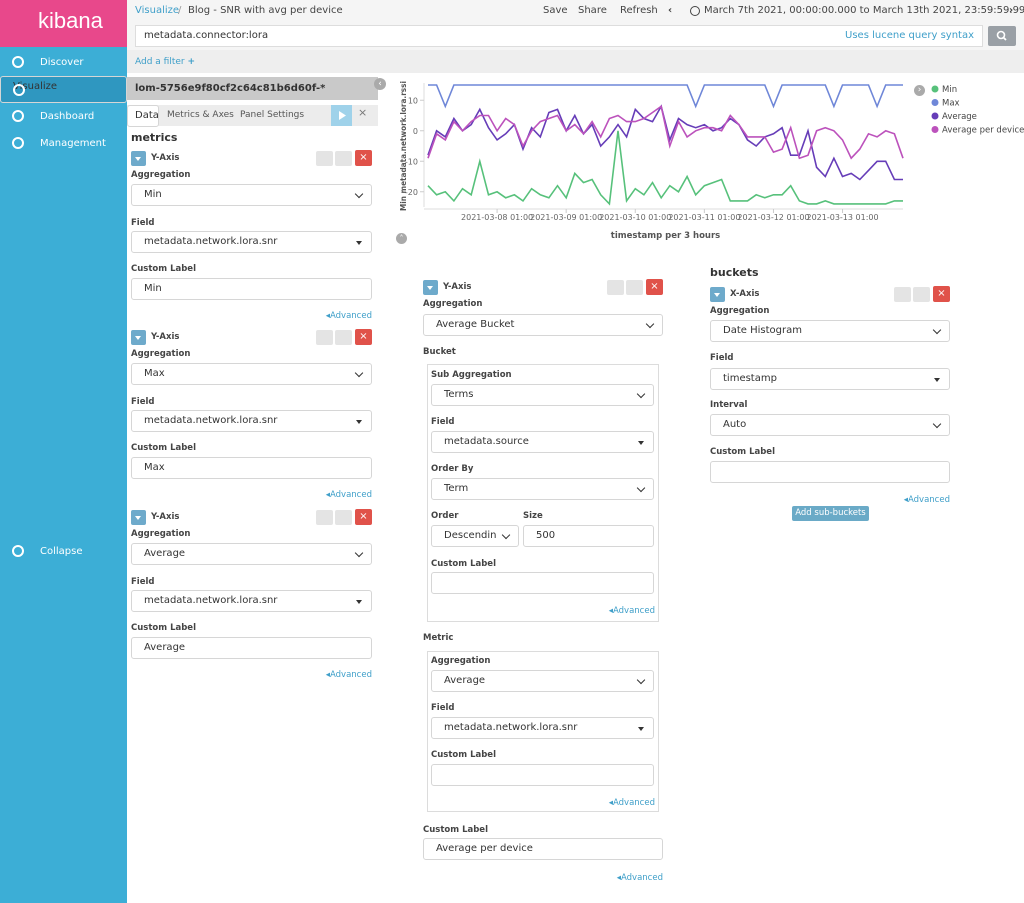 Image resolution: width=1024 pixels, height=903 pixels. What do you see at coordinates (909, 35) in the screenshot?
I see `syntax-hint: Uses lucene query syntax` at bounding box center [909, 35].